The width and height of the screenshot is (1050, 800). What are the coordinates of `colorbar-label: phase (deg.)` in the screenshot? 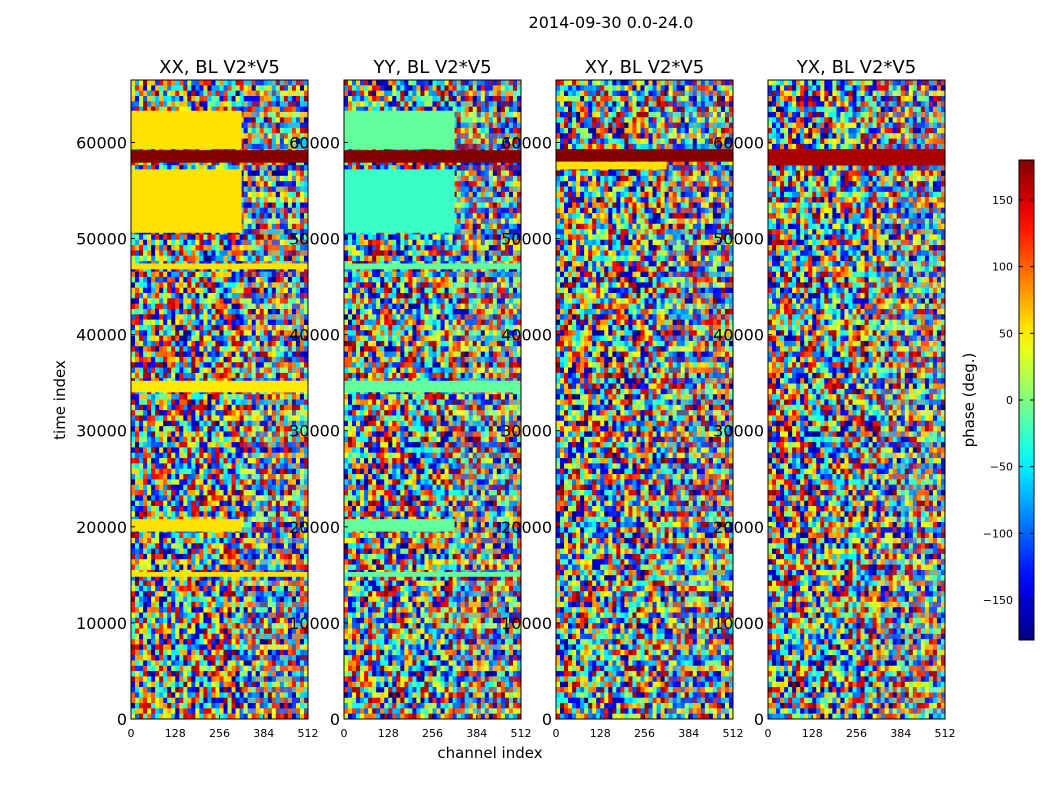 It's located at (969, 400).